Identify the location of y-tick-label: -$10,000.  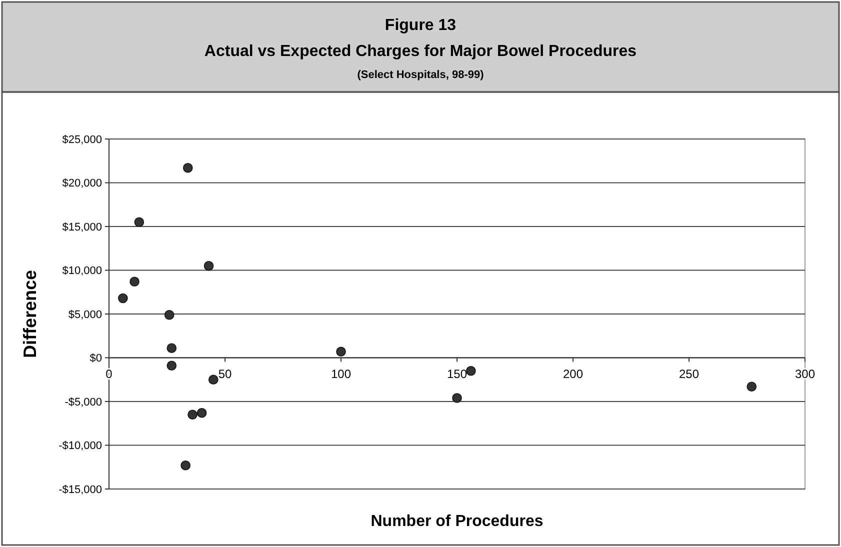
(80, 446).